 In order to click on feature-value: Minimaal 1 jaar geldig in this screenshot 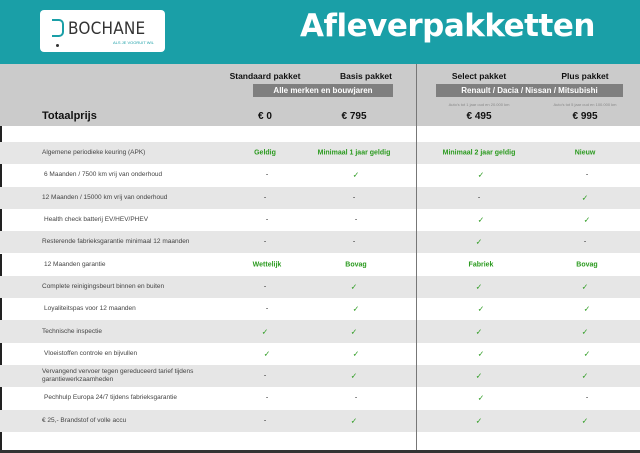, I will do `click(354, 153)`.